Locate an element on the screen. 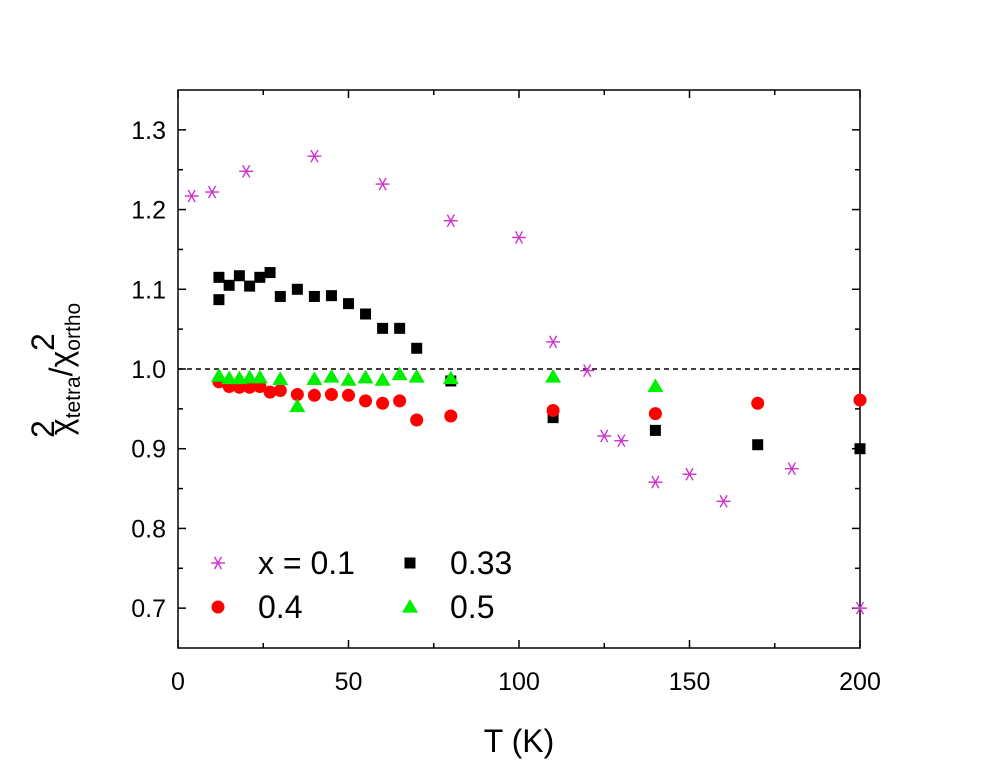  svg-text: χtetra/χortho is located at coordinates (64, 369).